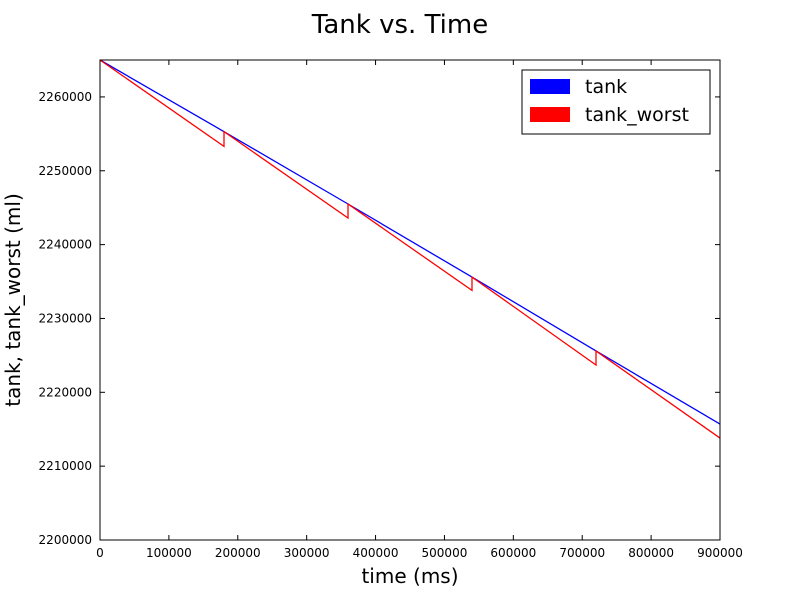 This screenshot has height=600, width=800. Describe the element at coordinates (13, 300) in the screenshot. I see `y-axis-title: tank, tank_worst (ml)` at that location.